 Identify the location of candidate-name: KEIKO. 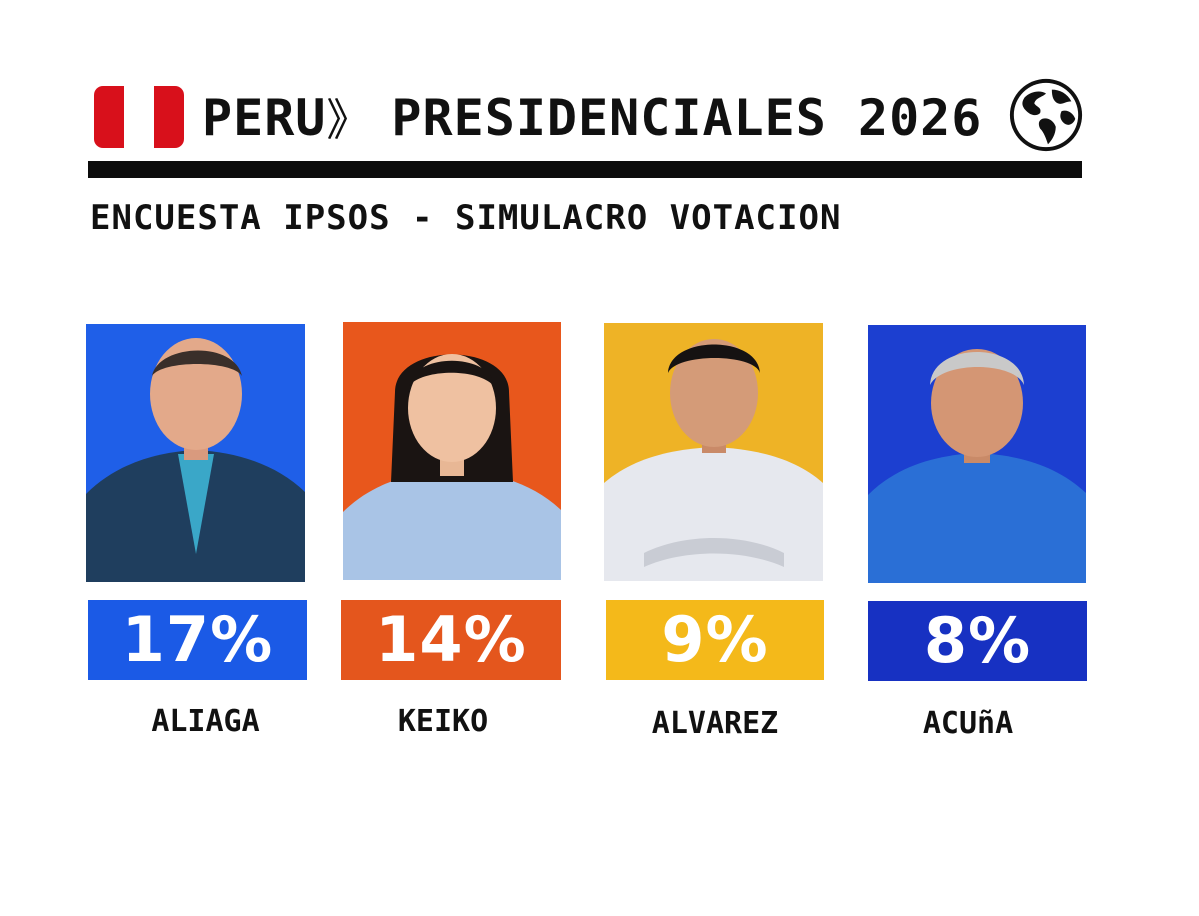
(443, 721).